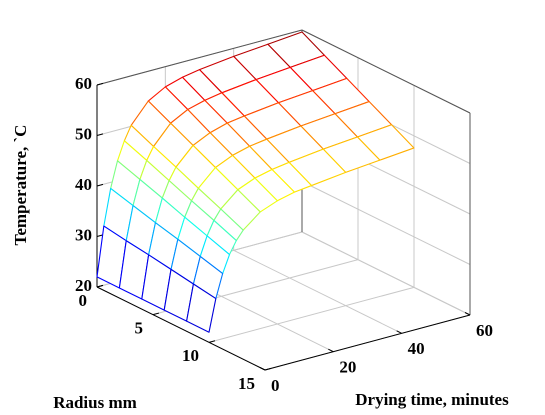 This screenshot has width=545, height=415. What do you see at coordinates (416, 348) in the screenshot?
I see `x-tick-label: 40` at bounding box center [416, 348].